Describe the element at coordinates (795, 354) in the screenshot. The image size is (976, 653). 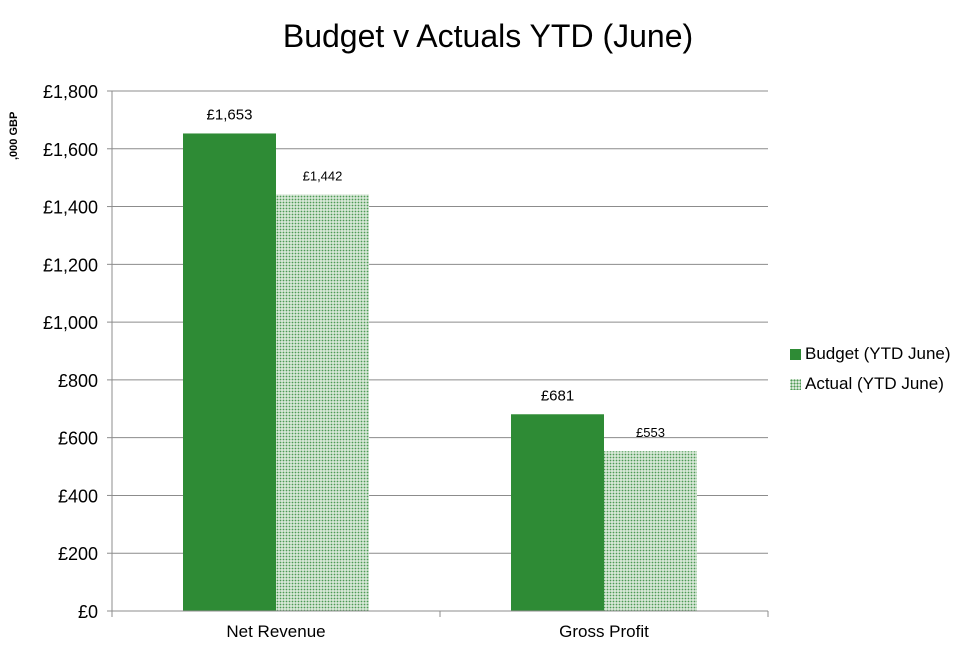
I see `legend-swatch-budget` at that location.